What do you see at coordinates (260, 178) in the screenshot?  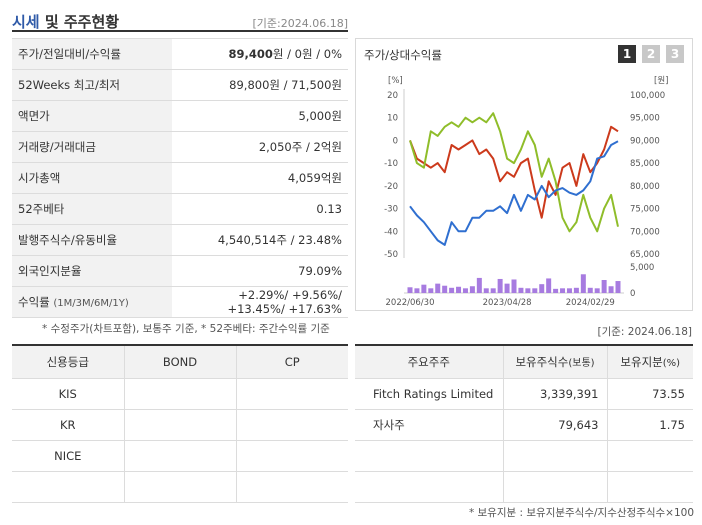 I see `quote-value: 4,059억원` at bounding box center [260, 178].